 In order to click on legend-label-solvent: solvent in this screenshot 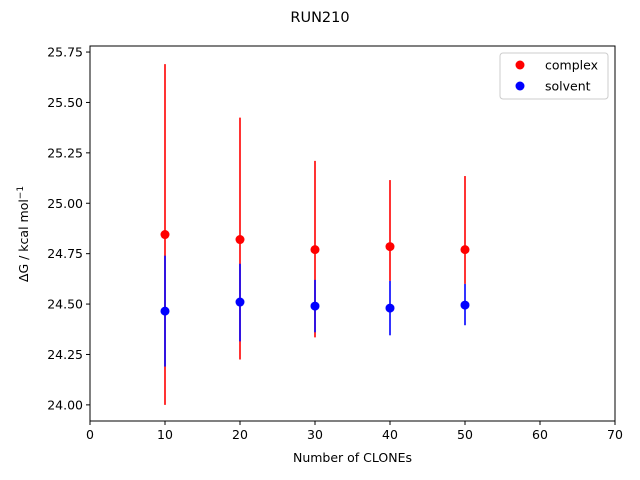, I will do `click(568, 86)`.